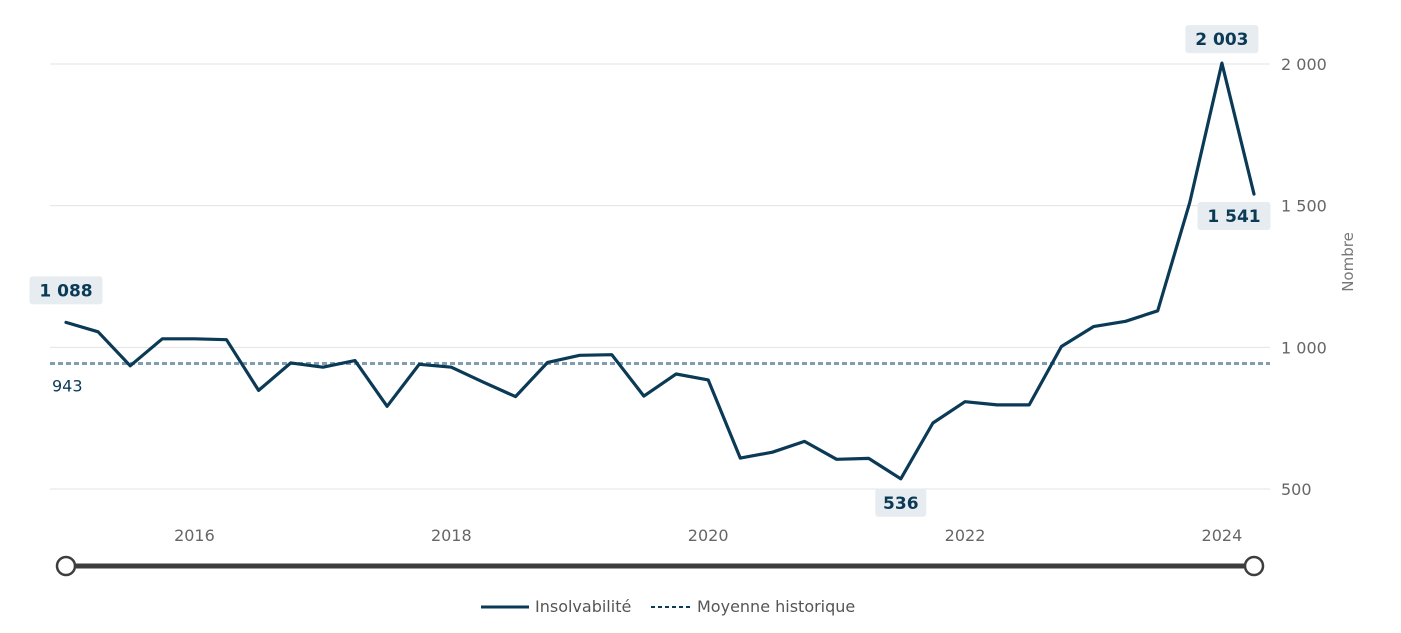 The width and height of the screenshot is (1401, 633). I want to click on legend-item-insolvabilite: Insolvabilité, so click(556, 606).